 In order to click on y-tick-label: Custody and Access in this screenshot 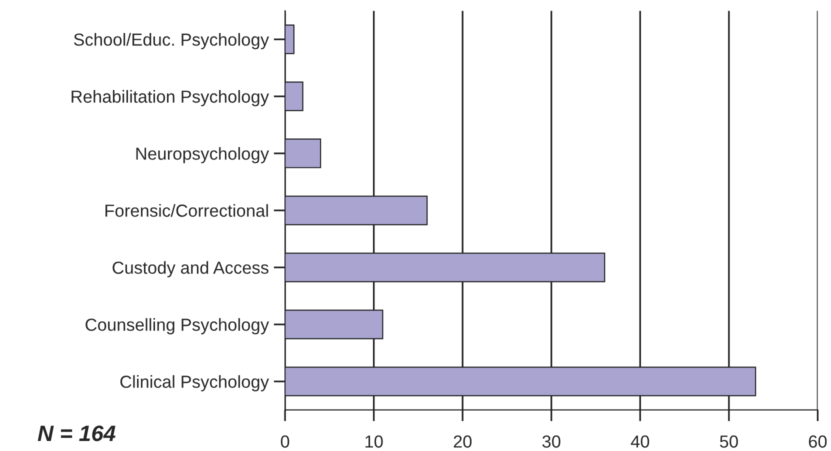, I will do `click(190, 269)`.